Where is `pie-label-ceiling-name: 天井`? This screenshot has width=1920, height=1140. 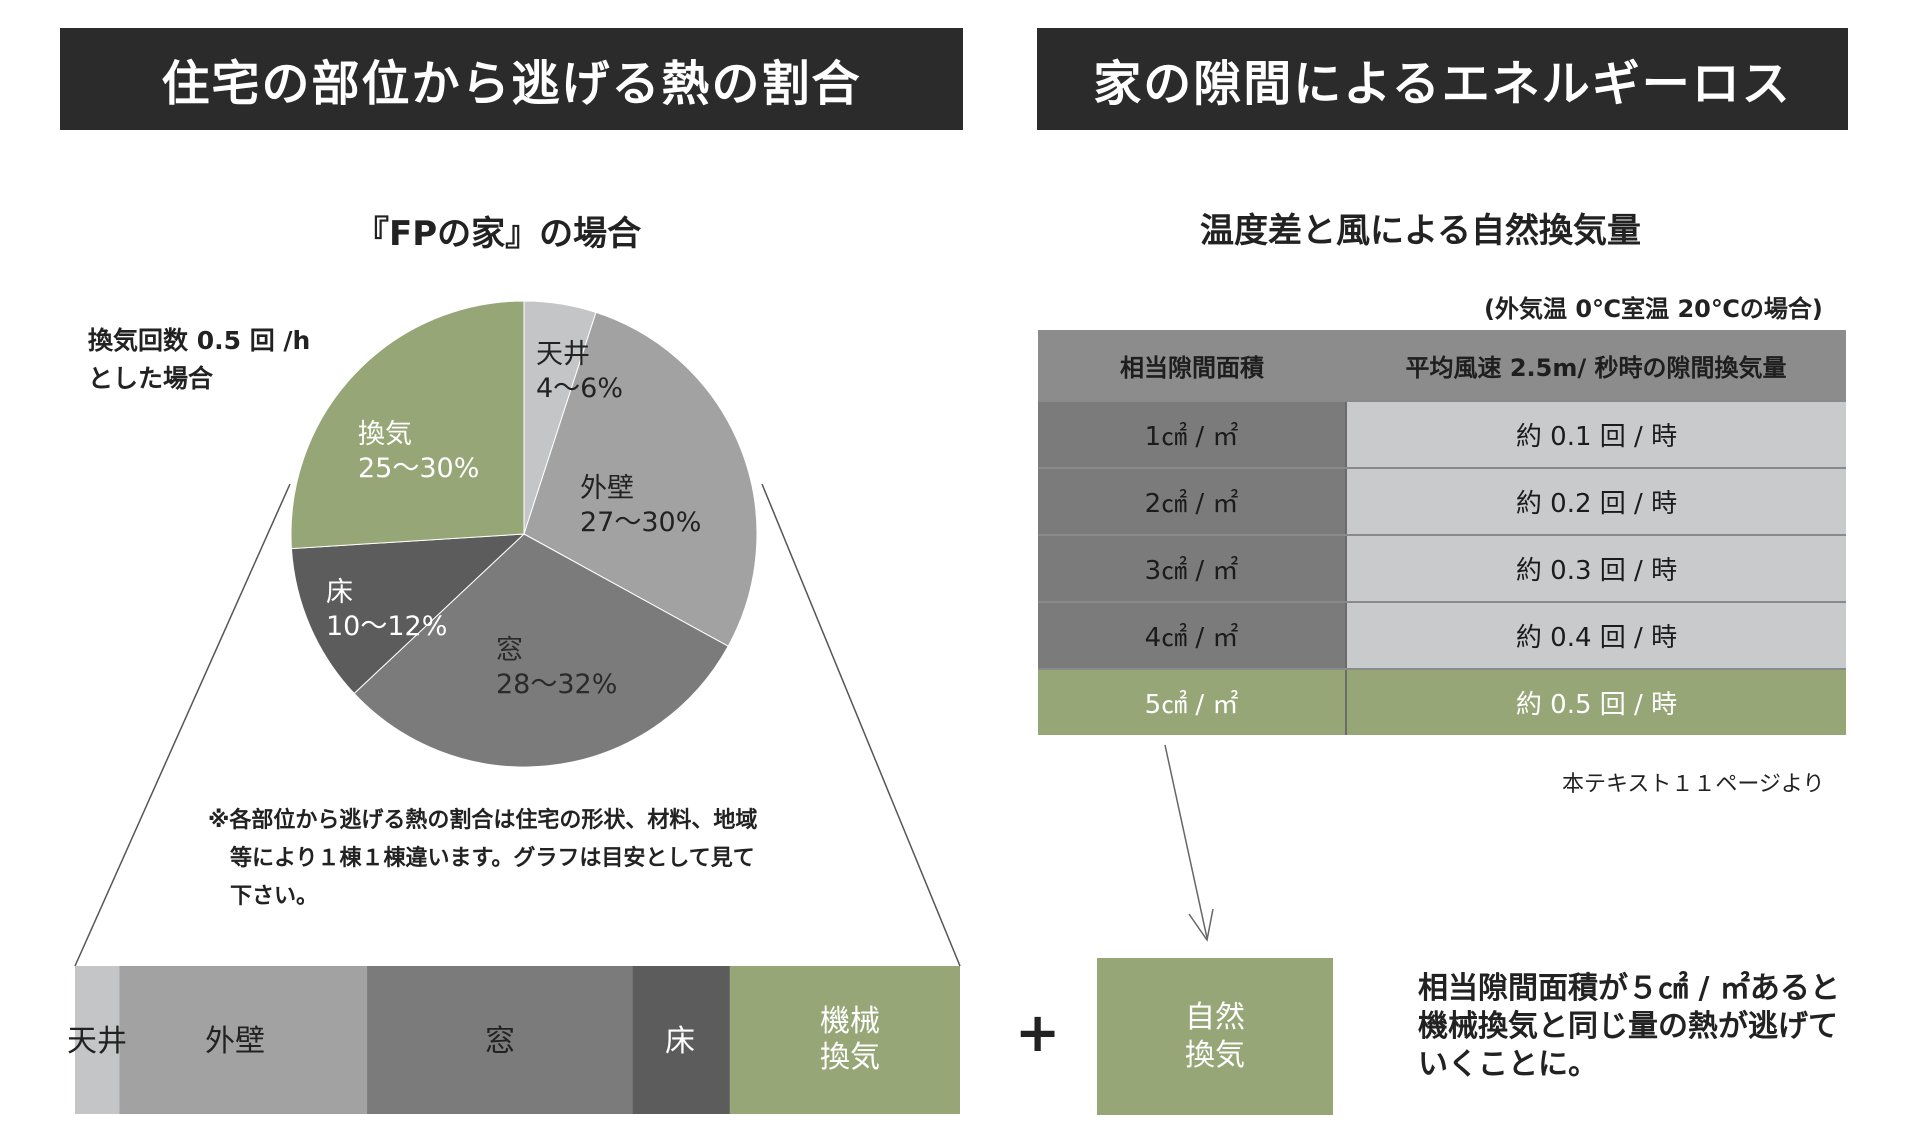 pie-label-ceiling-name: 天井 is located at coordinates (563, 354).